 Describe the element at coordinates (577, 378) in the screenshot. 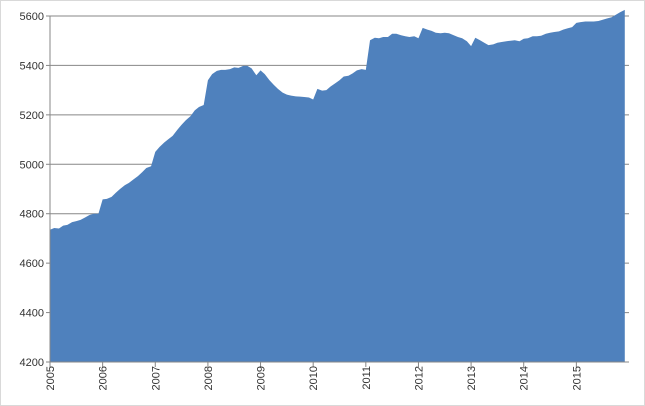

I see `x-tick-label: 2015` at that location.